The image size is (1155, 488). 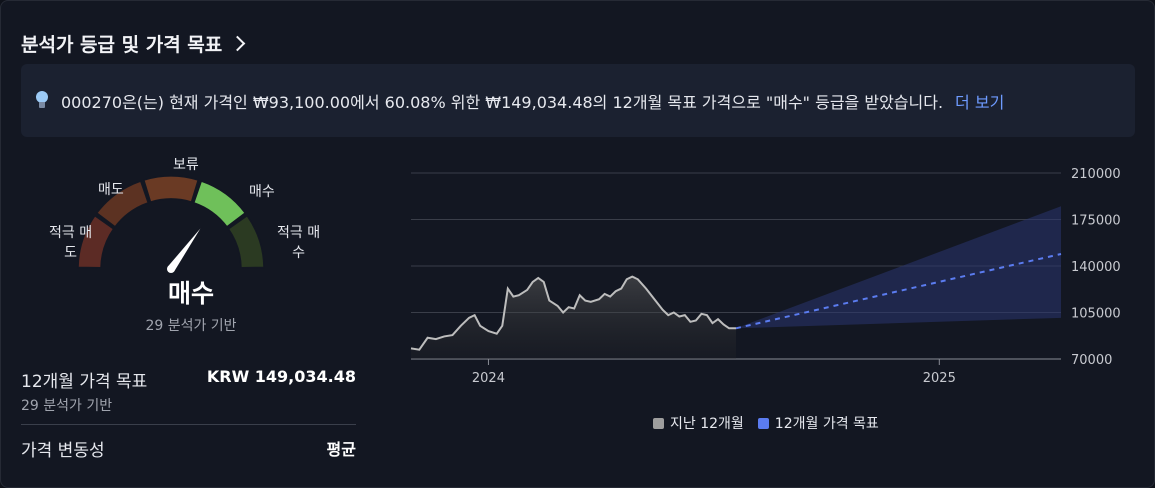 I want to click on legend-target: 12개월 가격 목표, so click(x=818, y=423).